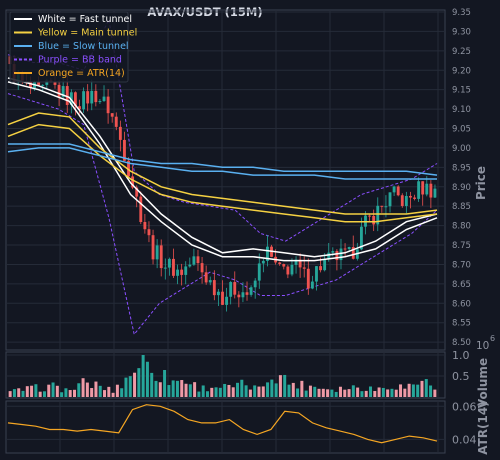 The height and width of the screenshot is (460, 500). What do you see at coordinates (87, 33) in the screenshot?
I see `legend-label: Yellow = Main tunnel` at bounding box center [87, 33].